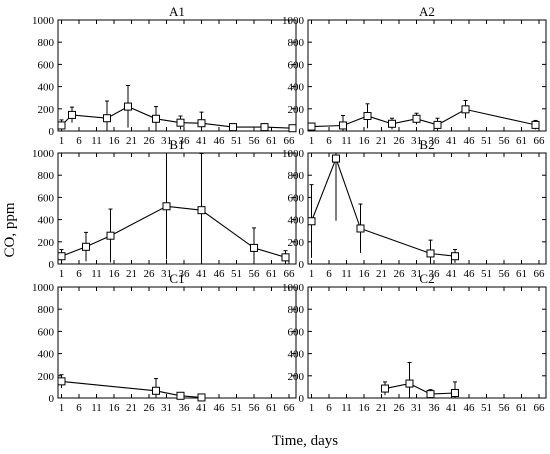 The image size is (550, 454). What do you see at coordinates (150, 274) in the screenshot?
I see `x-tick-label: 26` at bounding box center [150, 274].